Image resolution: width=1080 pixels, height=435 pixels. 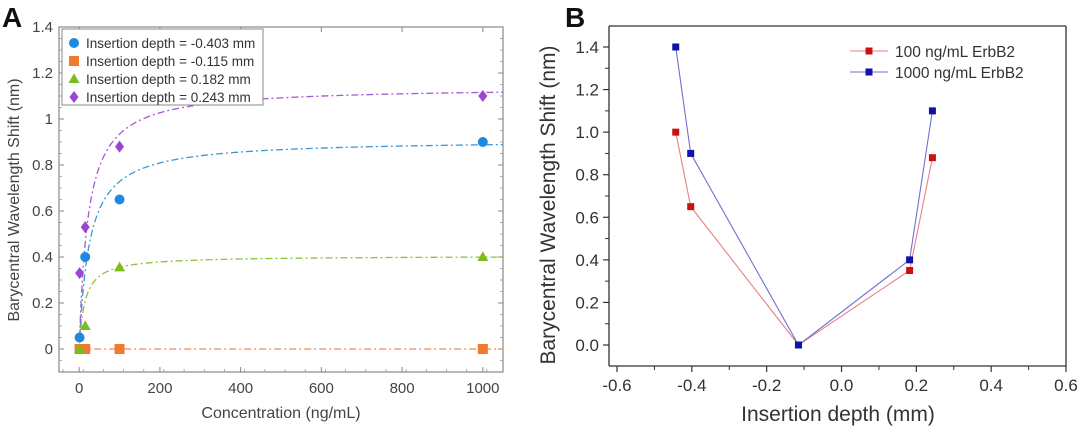 What do you see at coordinates (321, 388) in the screenshot?
I see `x-tick-label-a: 600` at bounding box center [321, 388].